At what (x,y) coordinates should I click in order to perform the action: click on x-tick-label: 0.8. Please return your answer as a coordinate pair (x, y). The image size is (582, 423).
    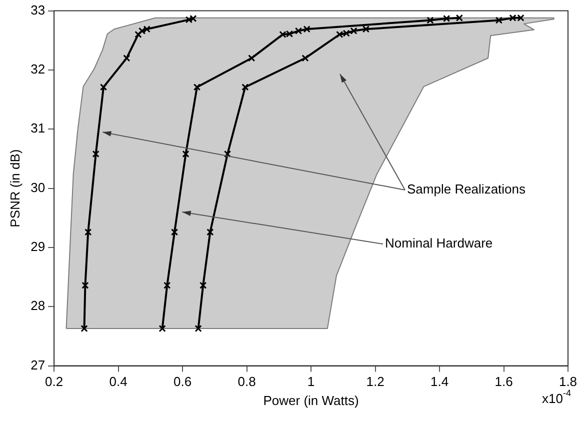
    Looking at the image, I should click on (247, 382).